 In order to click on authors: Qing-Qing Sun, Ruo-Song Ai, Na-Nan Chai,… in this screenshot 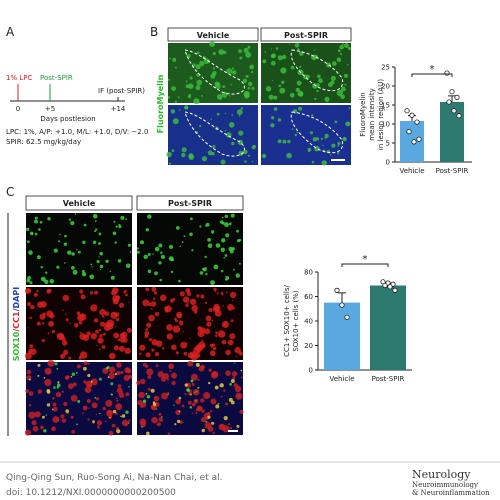, I will do `click(114, 478)`.